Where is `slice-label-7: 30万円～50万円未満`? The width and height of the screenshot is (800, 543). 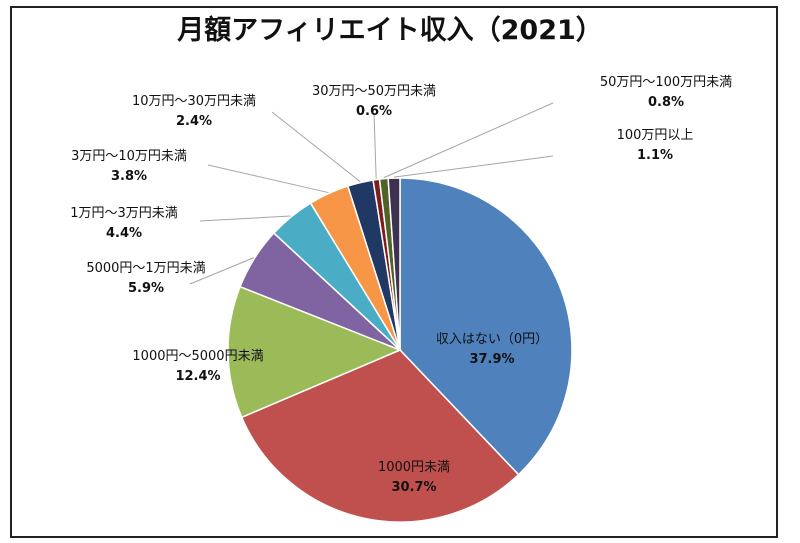 slice-label-7: 30万円～50万円未満 is located at coordinates (374, 91).